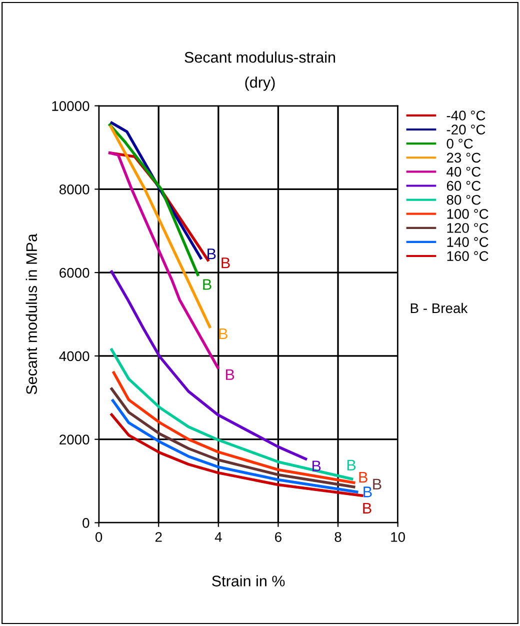 The width and height of the screenshot is (520, 626). Describe the element at coordinates (86, 523) in the screenshot. I see `y-tick-label: 0` at that location.